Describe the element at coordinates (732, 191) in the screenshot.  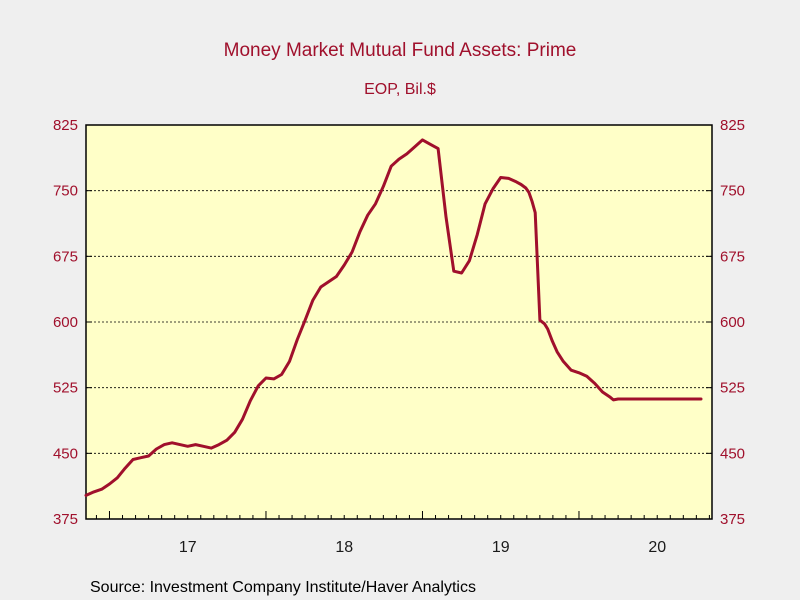
I see `y-tick-label-right: 750` at that location.